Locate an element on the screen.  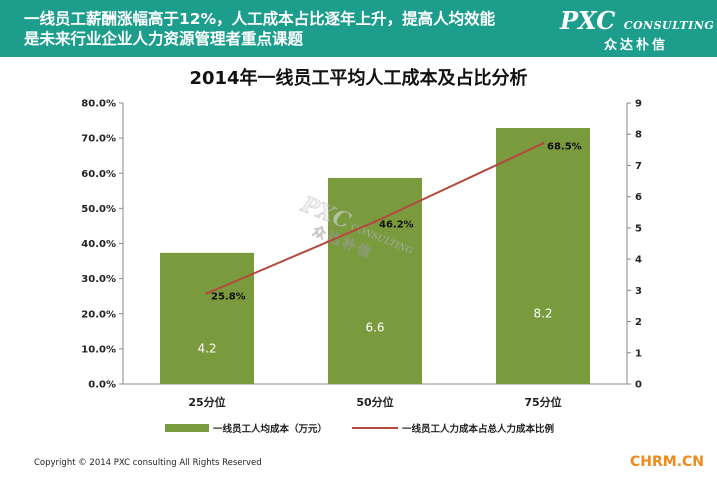
site-mark: CHRM.CN is located at coordinates (667, 462).